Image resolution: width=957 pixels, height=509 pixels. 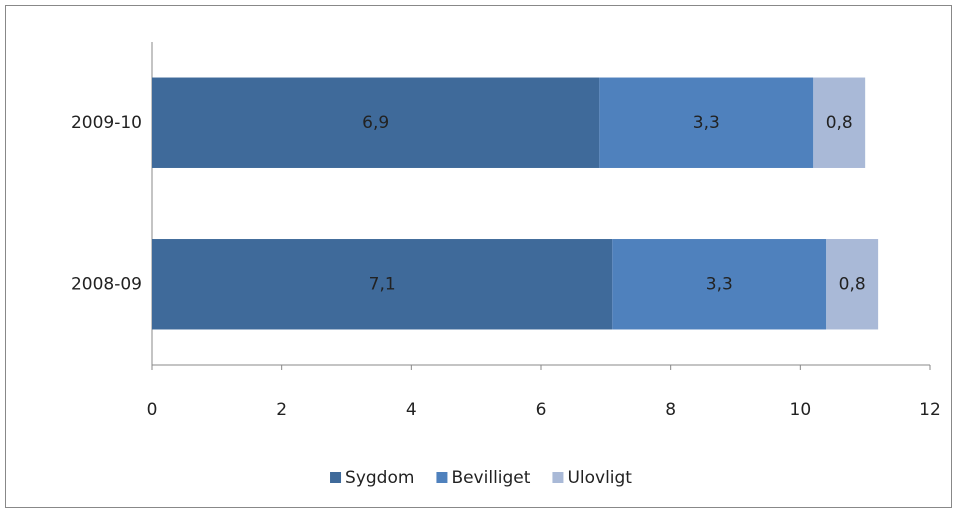 I want to click on data-label: 7,1, so click(x=382, y=284).